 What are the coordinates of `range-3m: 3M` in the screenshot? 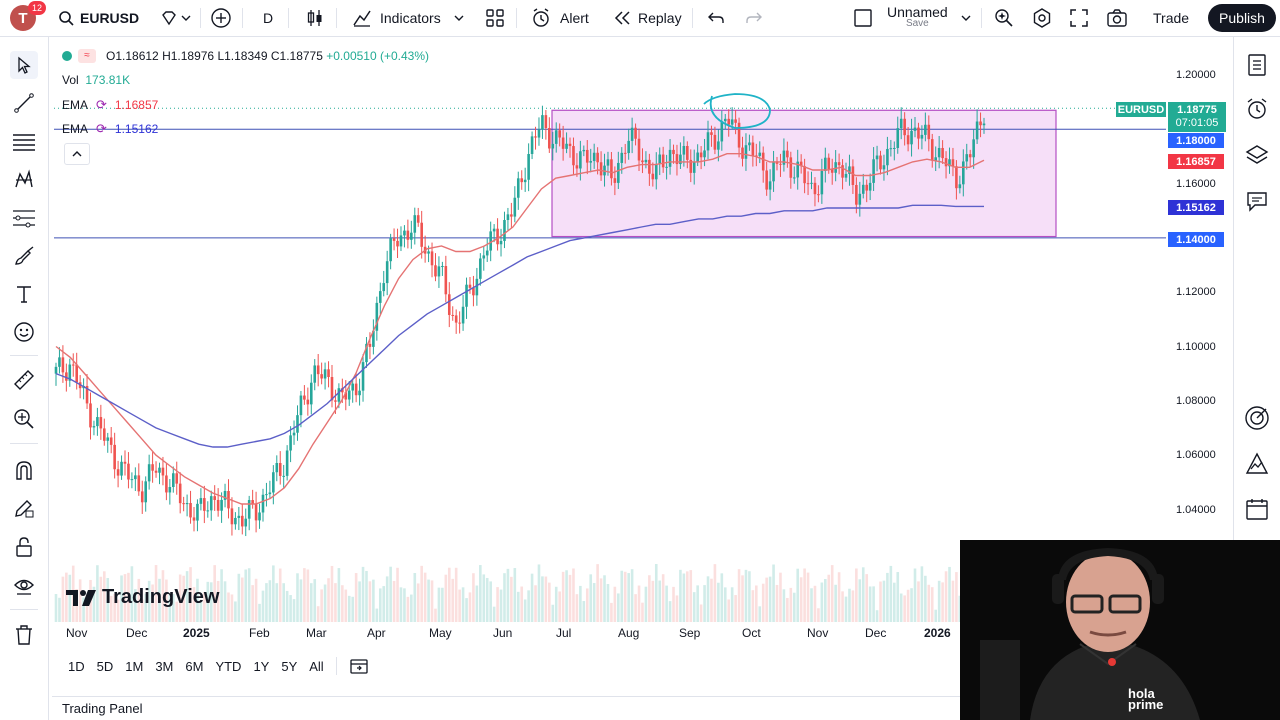 It's located at (164, 666).